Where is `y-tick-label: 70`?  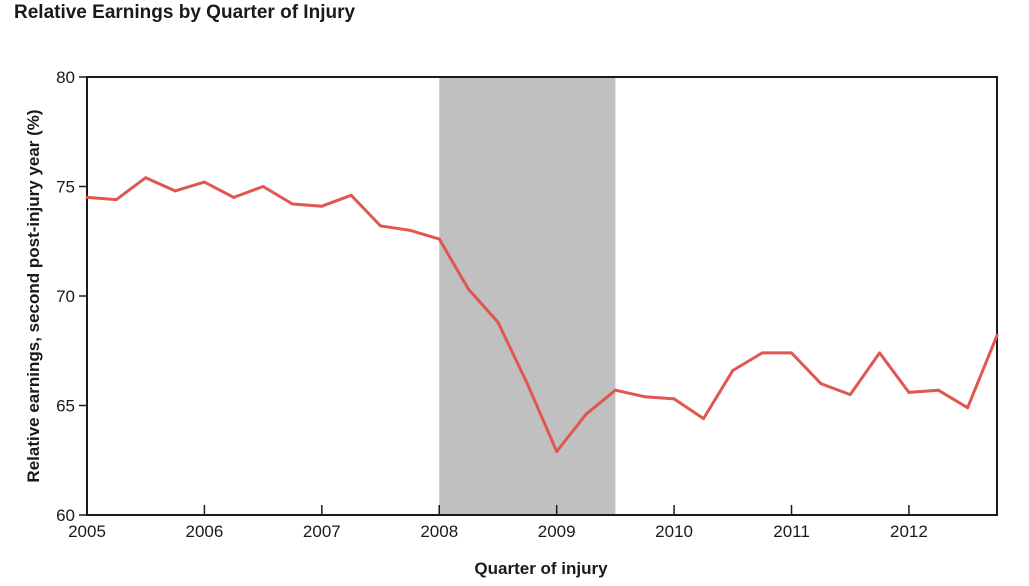 y-tick-label: 70 is located at coordinates (65, 296).